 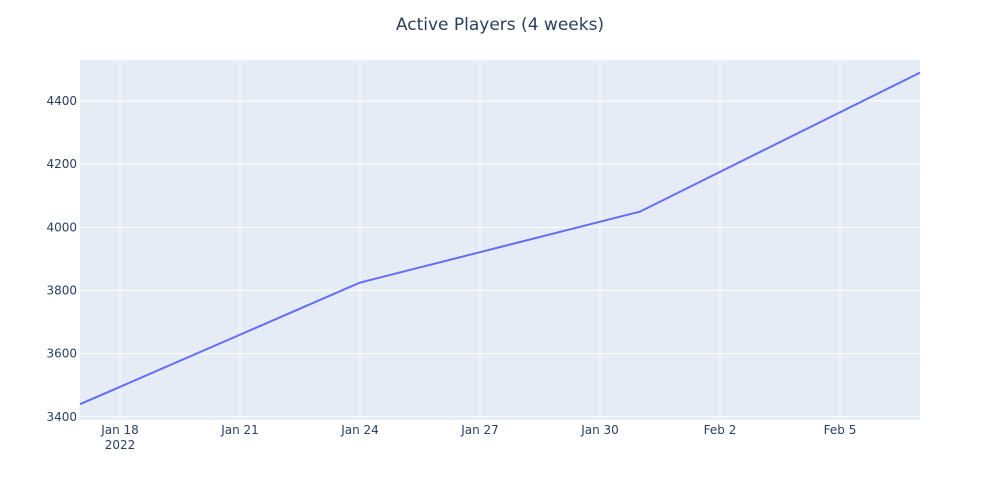 I want to click on y-tick-label: 3400, so click(x=61, y=417).